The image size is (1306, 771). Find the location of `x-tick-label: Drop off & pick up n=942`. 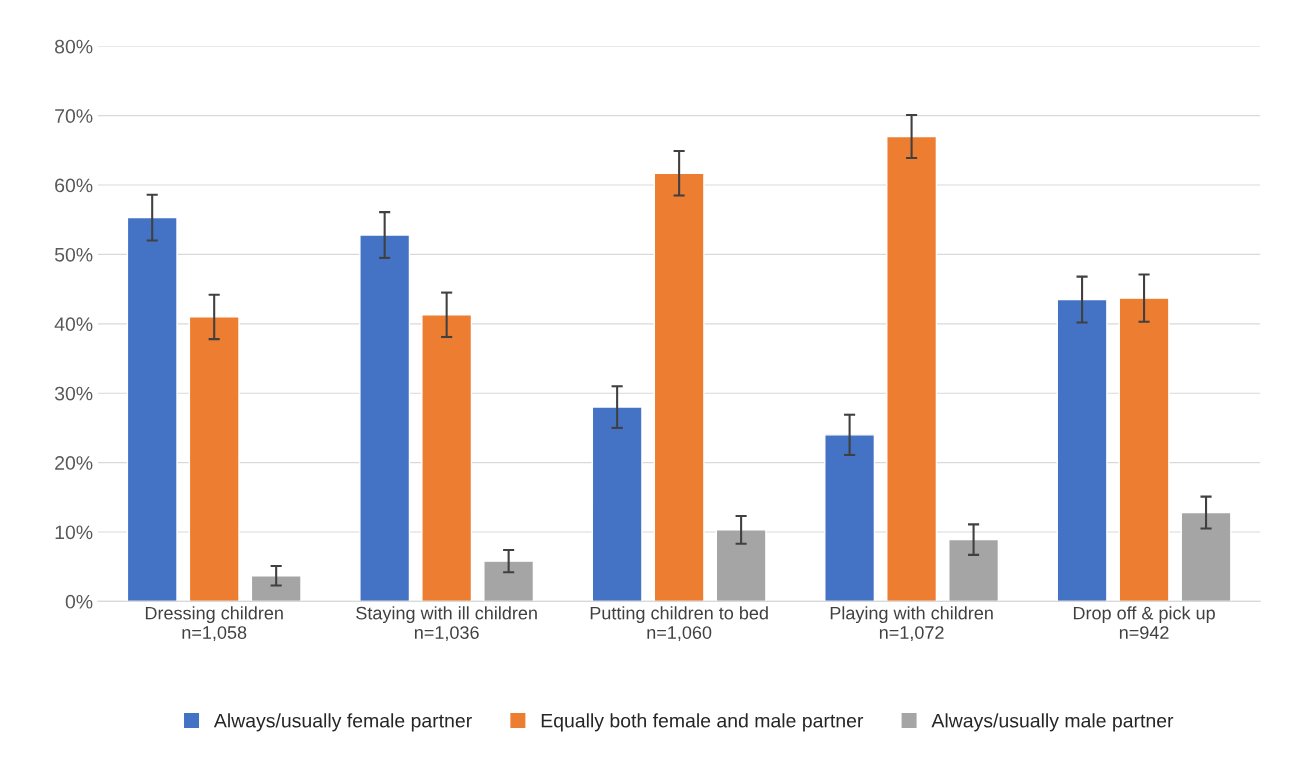

x-tick-label: Drop off & pick up n=942 is located at coordinates (1144, 622).